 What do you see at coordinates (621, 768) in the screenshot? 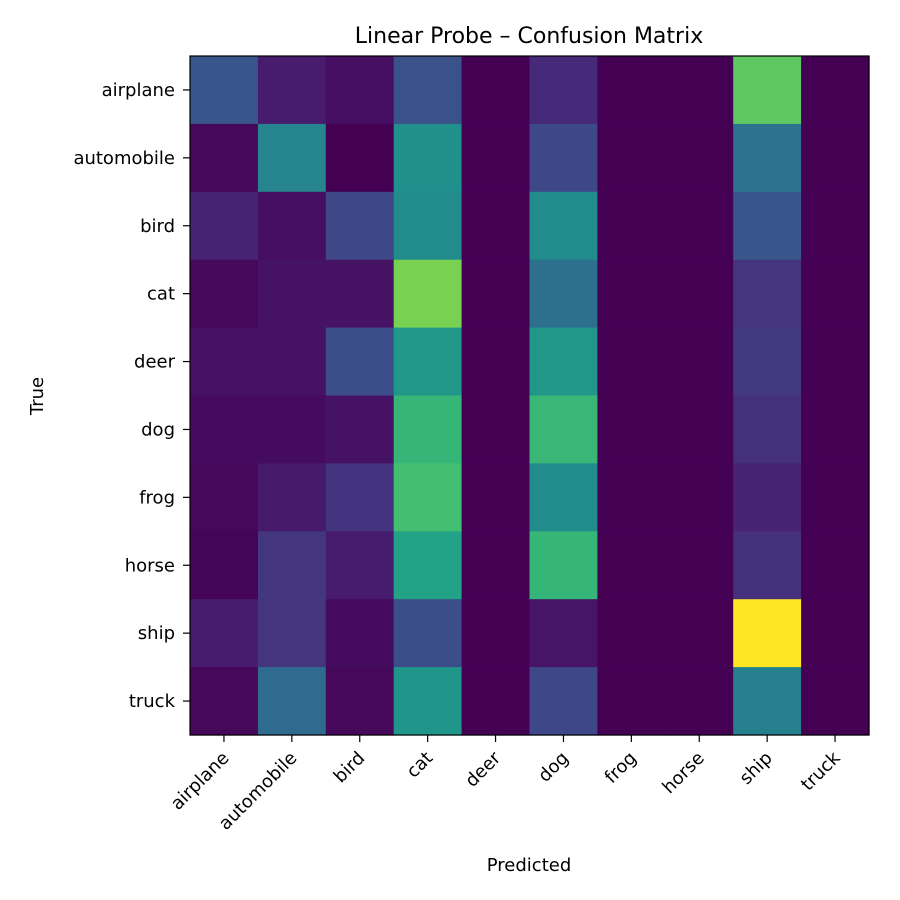
I see `x-tick-label: frog` at bounding box center [621, 768].